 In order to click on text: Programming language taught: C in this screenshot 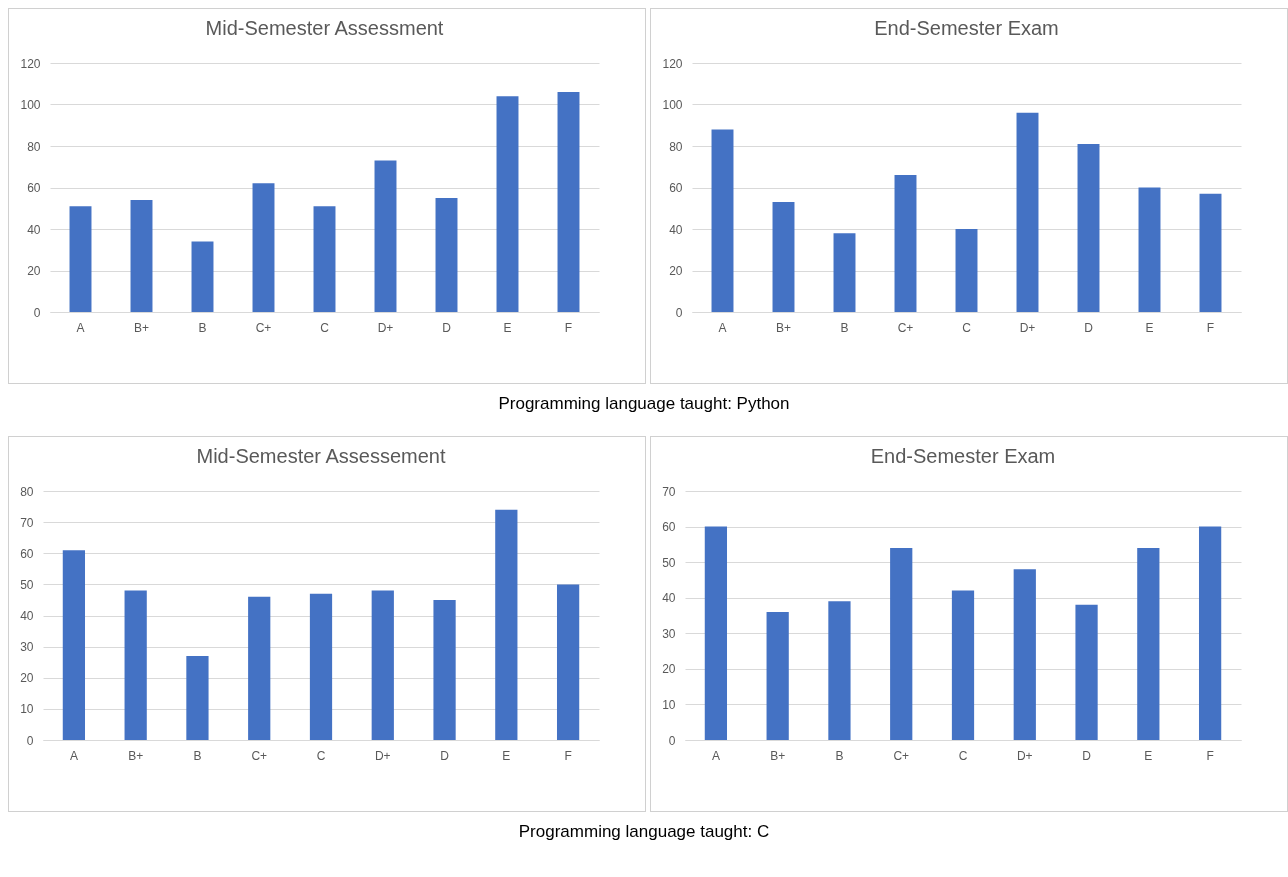, I will do `click(644, 832)`.